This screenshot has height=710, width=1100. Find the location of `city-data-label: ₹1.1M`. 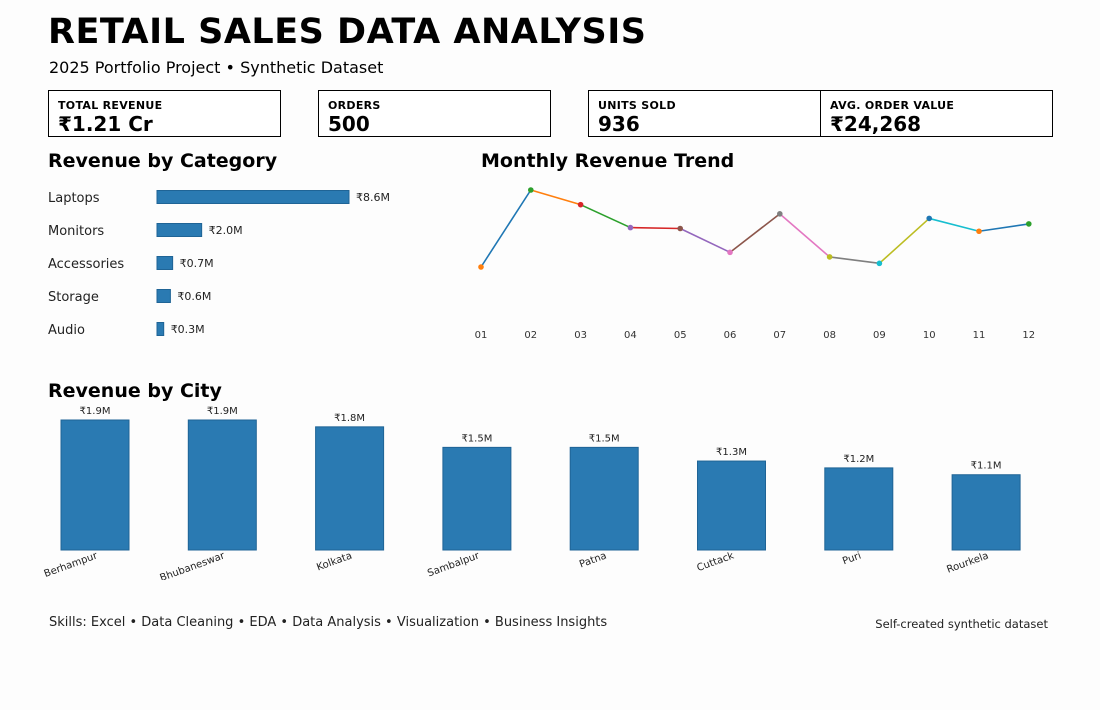

city-data-label: ₹1.1M is located at coordinates (986, 466).